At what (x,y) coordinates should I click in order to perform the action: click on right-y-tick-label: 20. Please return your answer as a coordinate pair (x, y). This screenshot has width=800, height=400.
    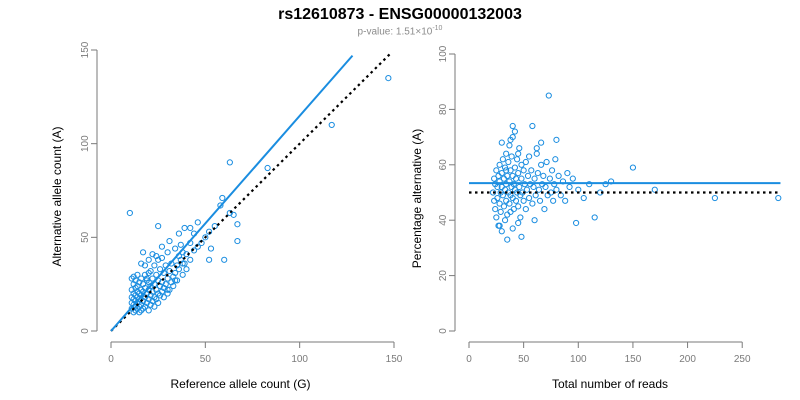
    Looking at the image, I should click on (443, 276).